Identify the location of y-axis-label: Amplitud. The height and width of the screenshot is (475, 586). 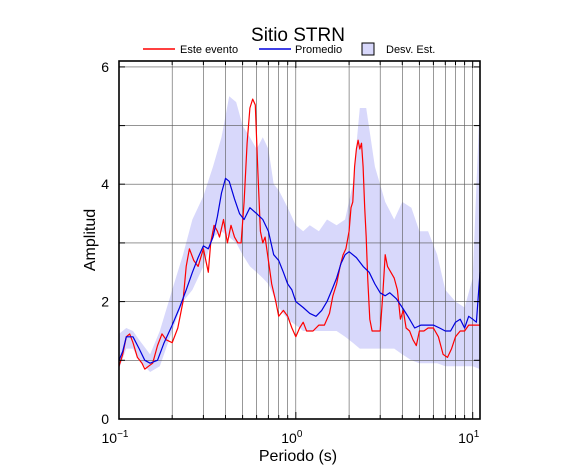
(90, 240).